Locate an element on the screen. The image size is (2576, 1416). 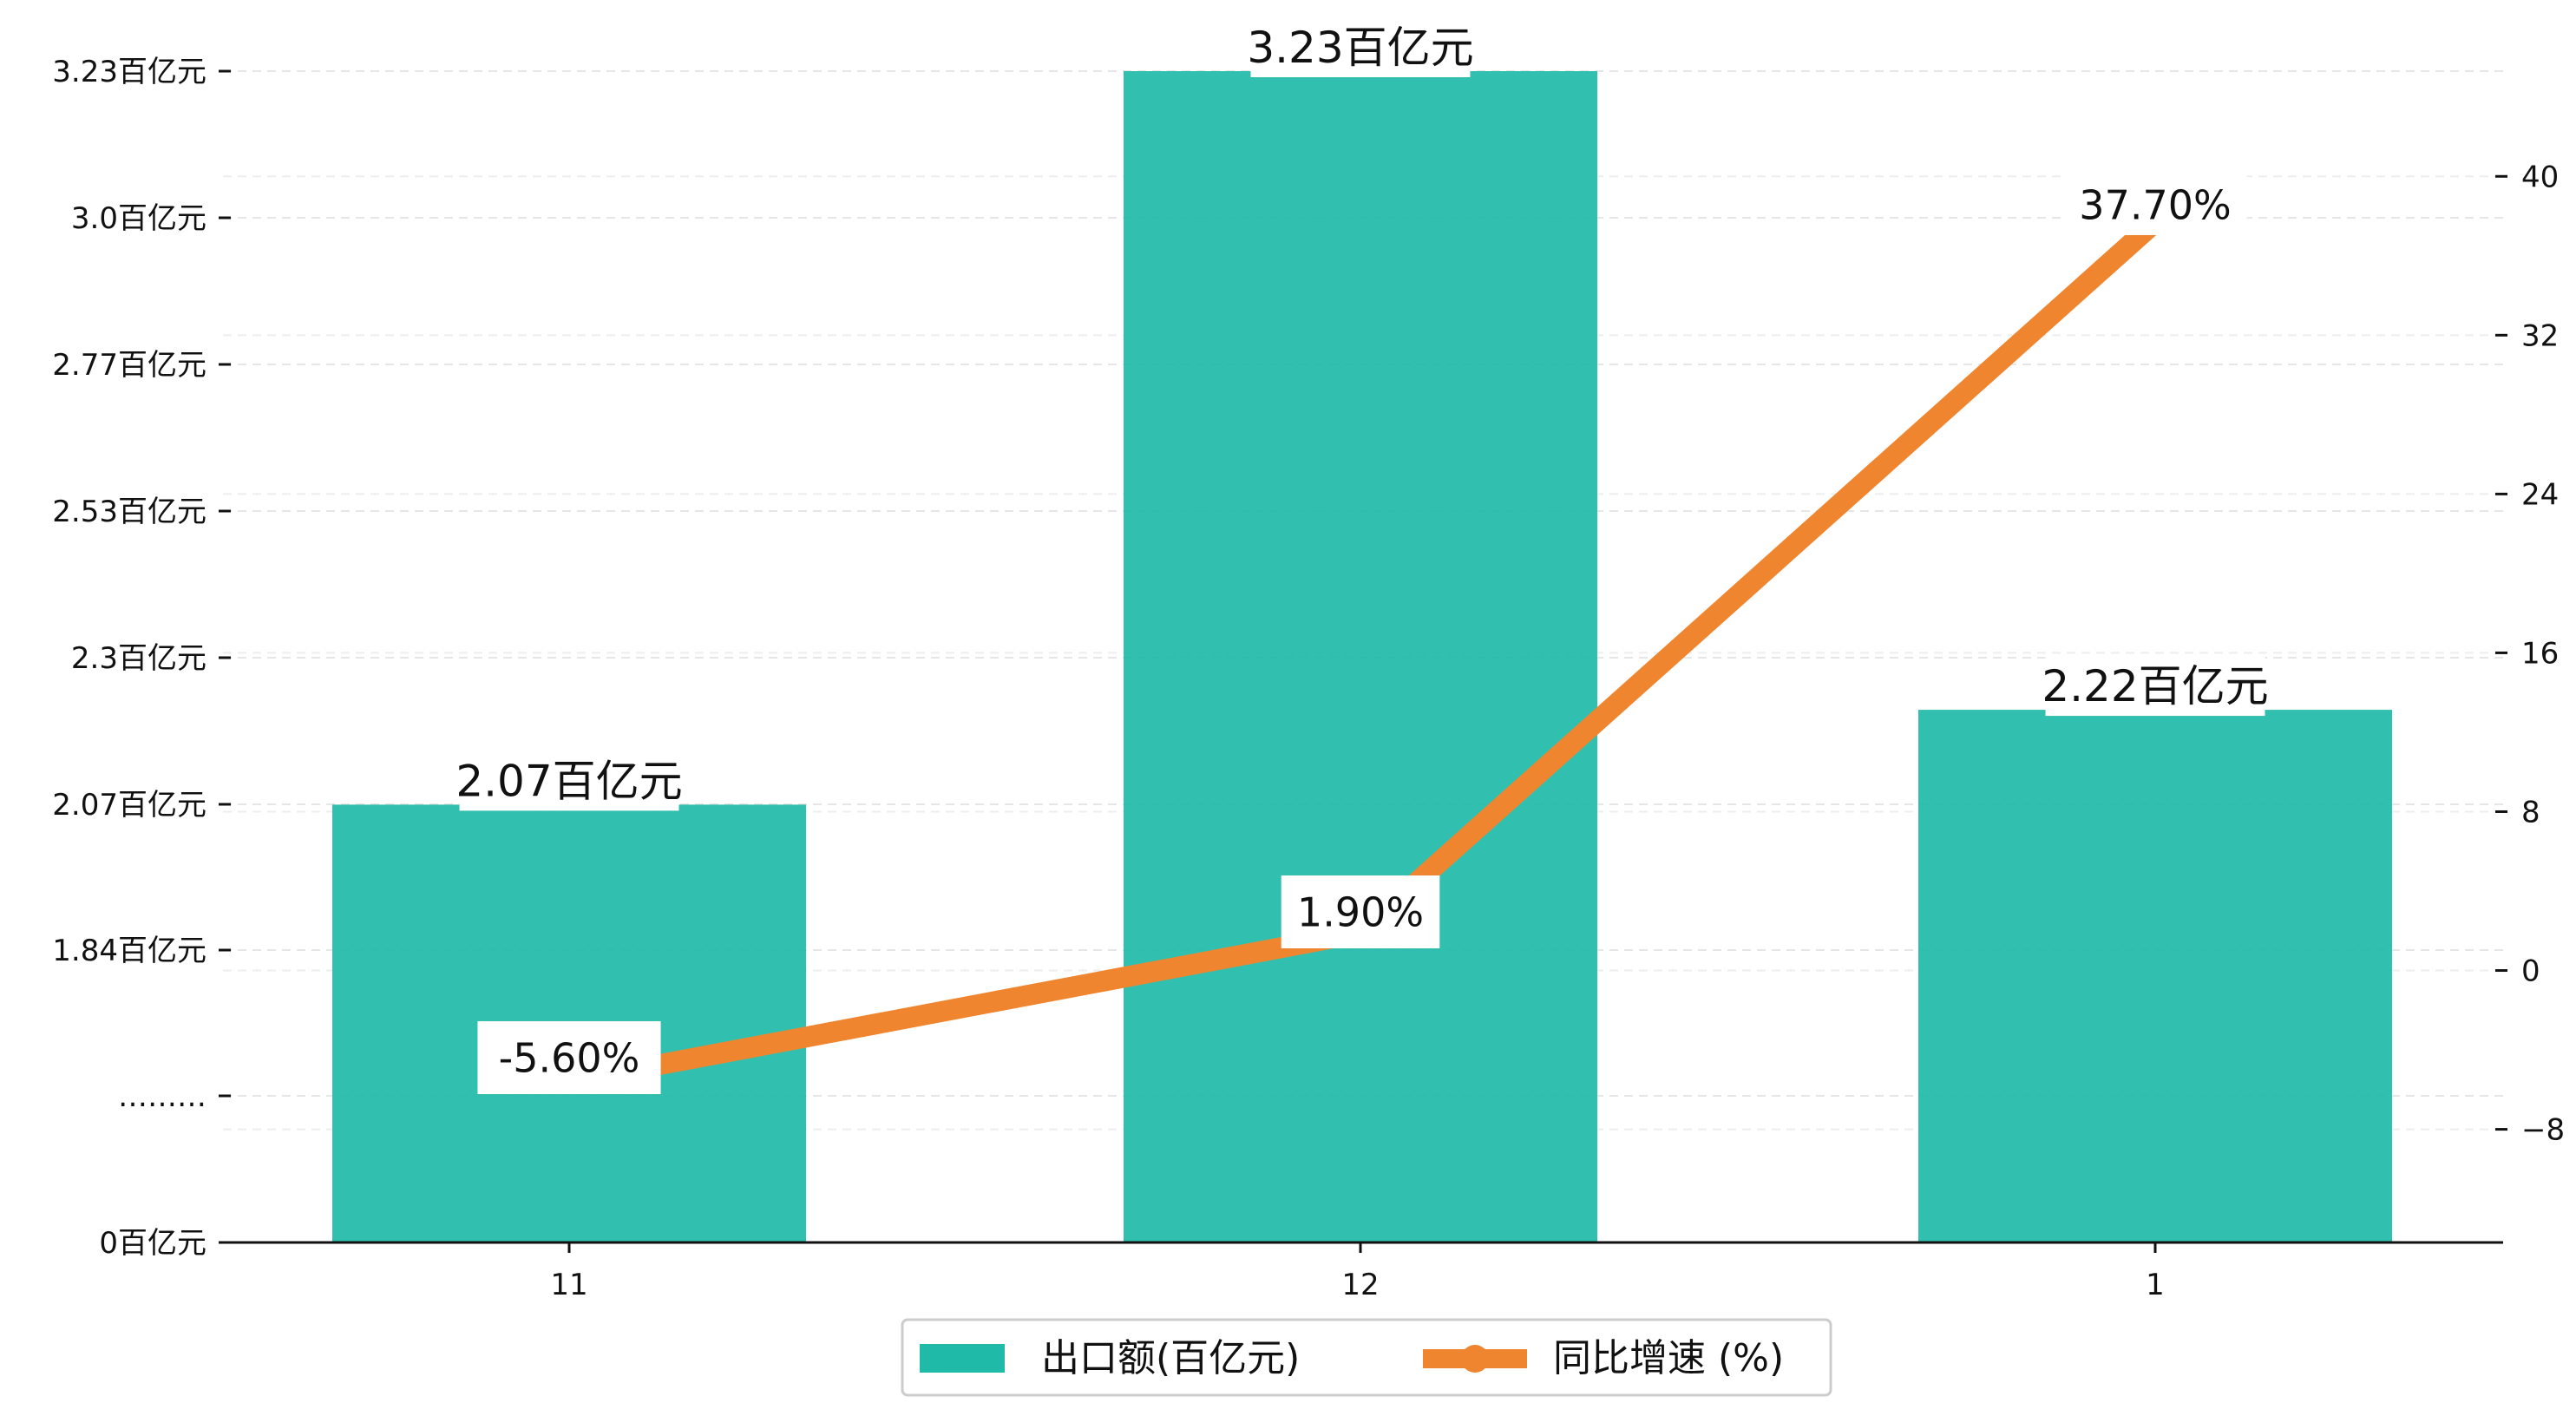
growth-value-label: 37.70% is located at coordinates (2155, 205).